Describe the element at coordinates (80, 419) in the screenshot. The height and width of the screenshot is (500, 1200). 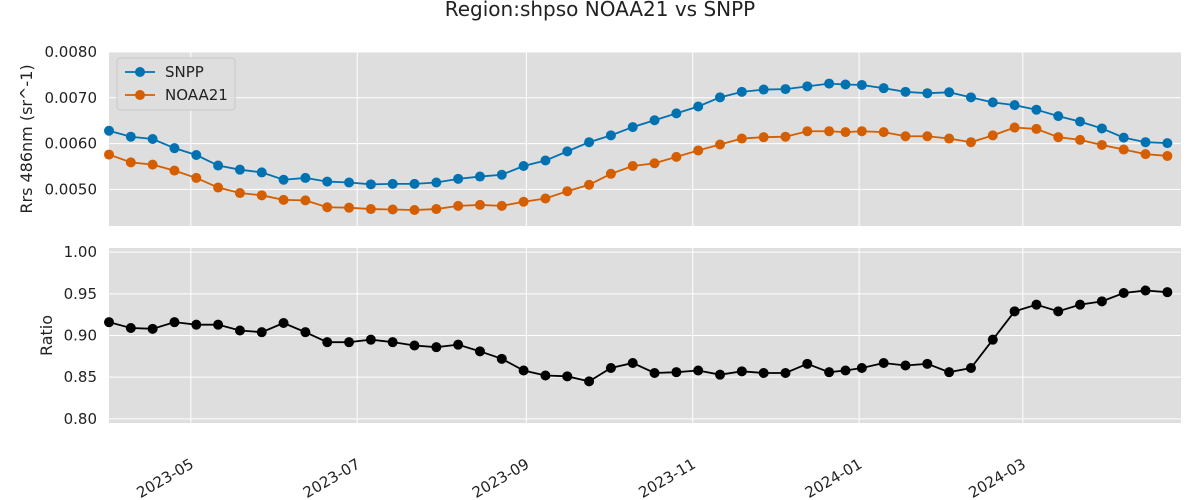
I see `y-tick-label: 0.80` at that location.